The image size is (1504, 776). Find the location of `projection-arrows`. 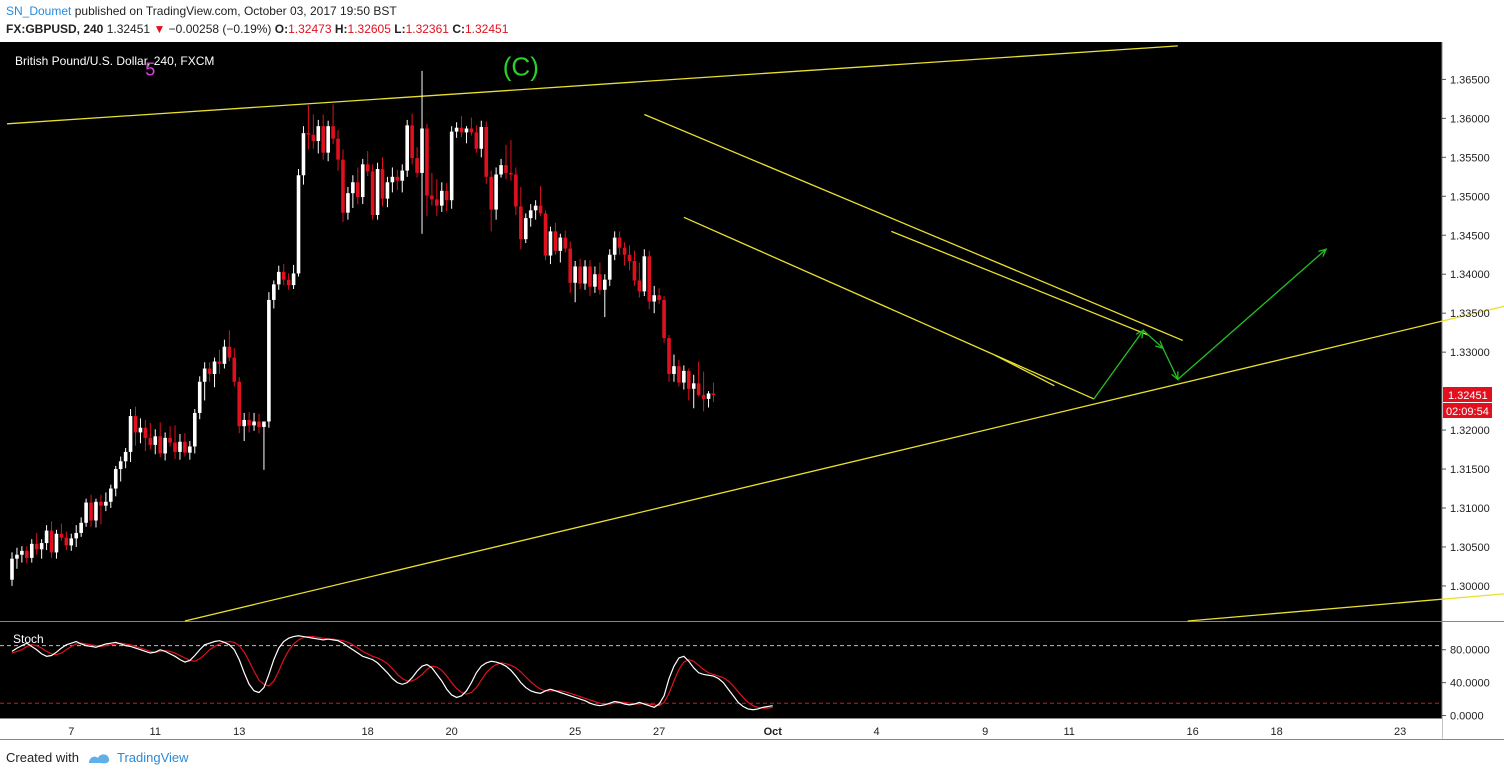

projection-arrows is located at coordinates (1210, 324).